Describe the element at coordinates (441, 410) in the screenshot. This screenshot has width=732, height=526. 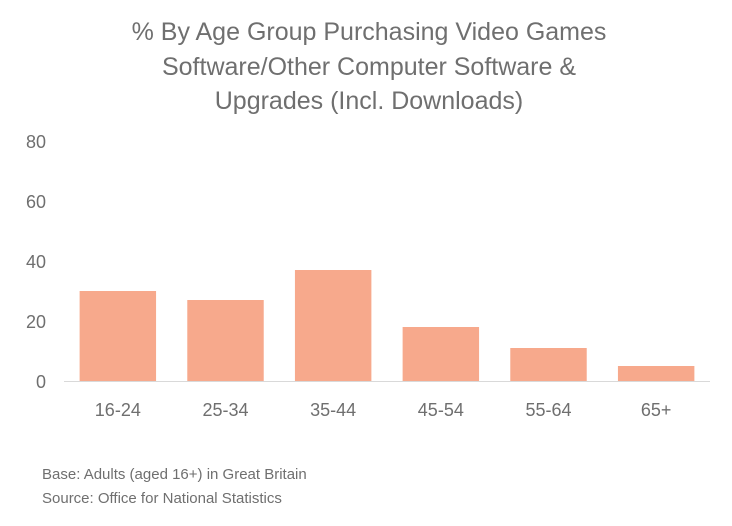
I see `x-tick-label: 45-54` at that location.